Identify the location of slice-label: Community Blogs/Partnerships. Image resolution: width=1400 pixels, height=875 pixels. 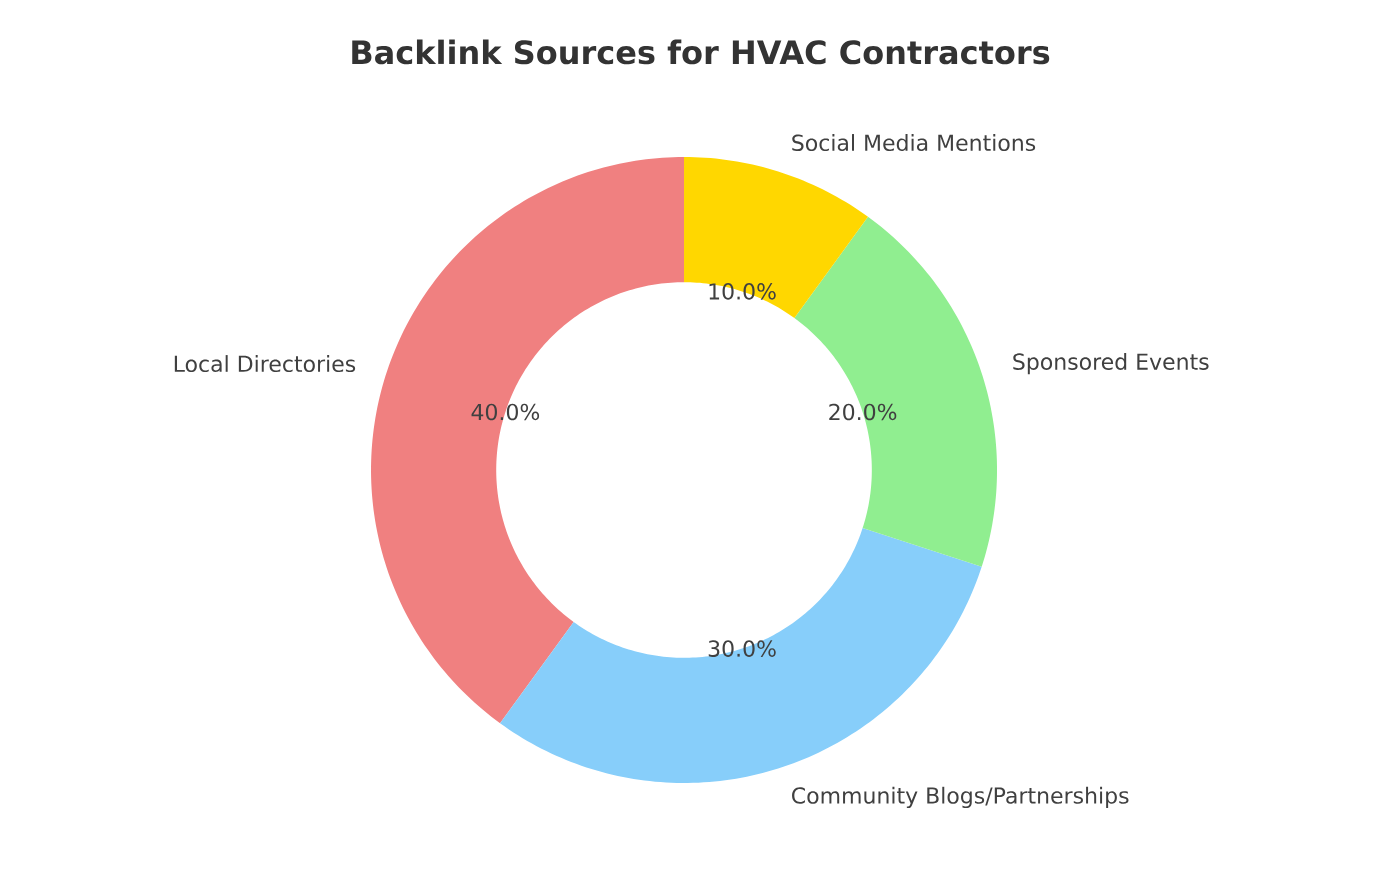
(960, 797).